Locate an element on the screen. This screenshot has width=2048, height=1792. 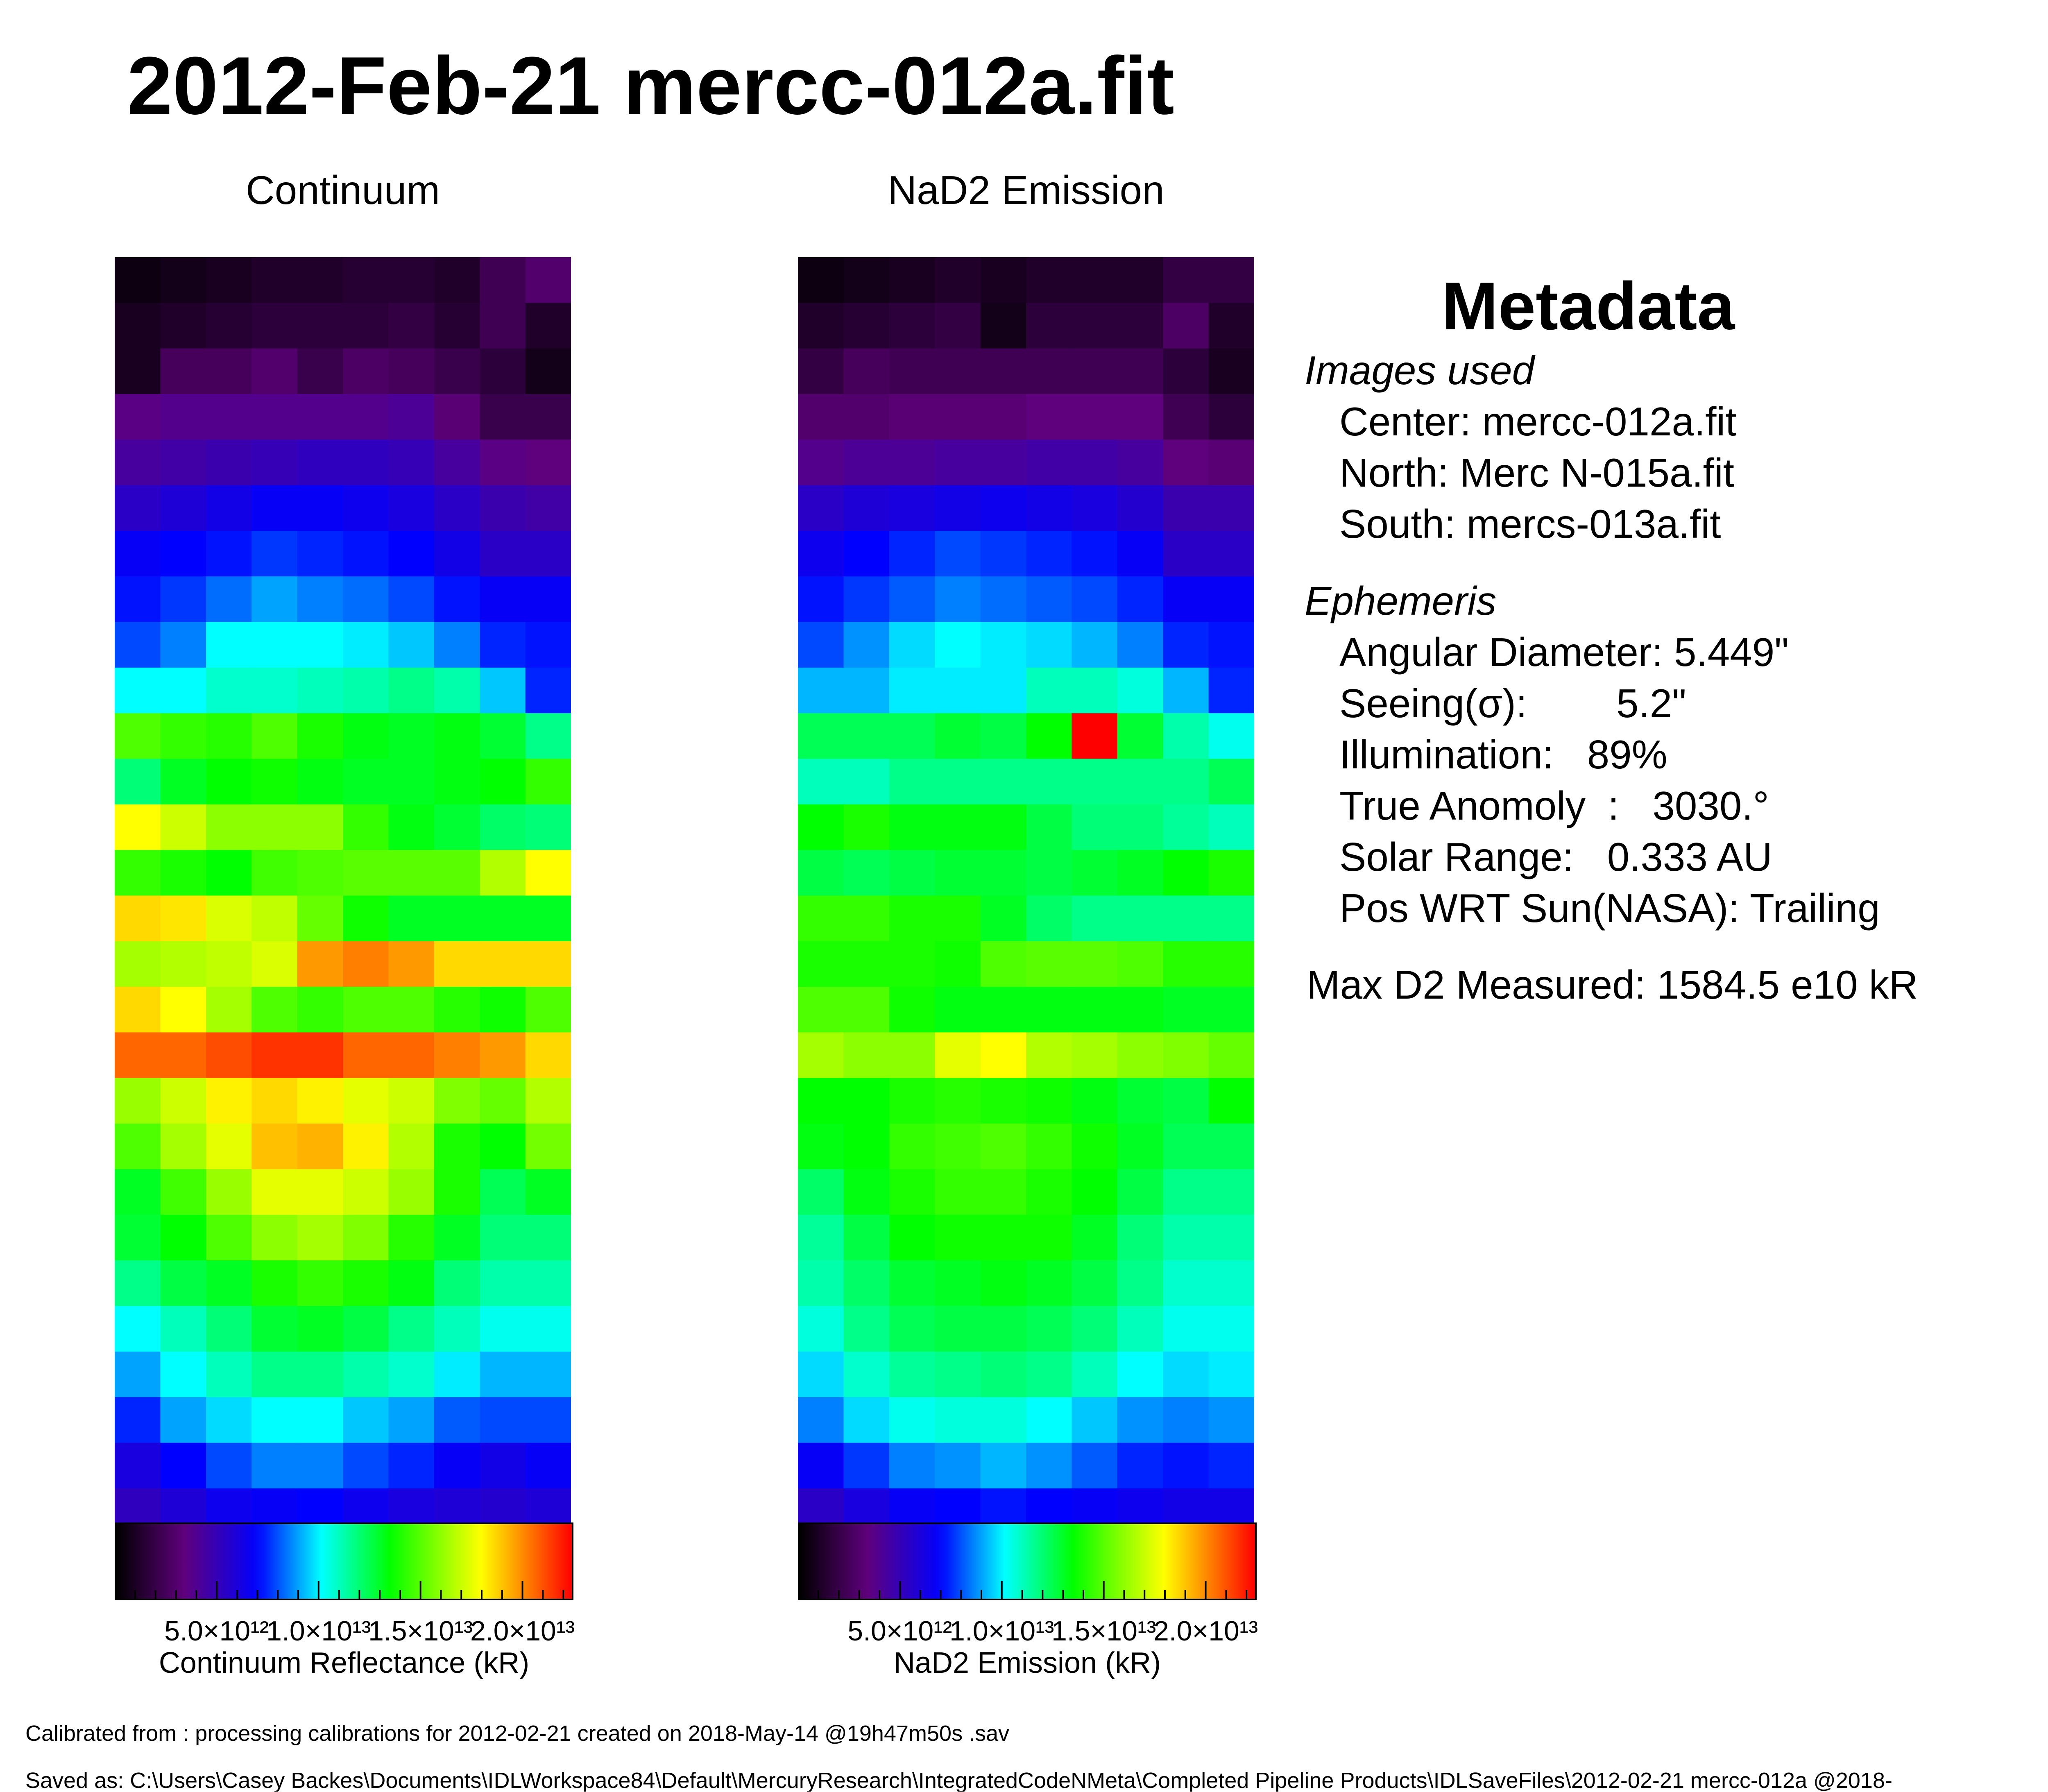
nad2-cell-r14-c0 is located at coordinates (821, 918).